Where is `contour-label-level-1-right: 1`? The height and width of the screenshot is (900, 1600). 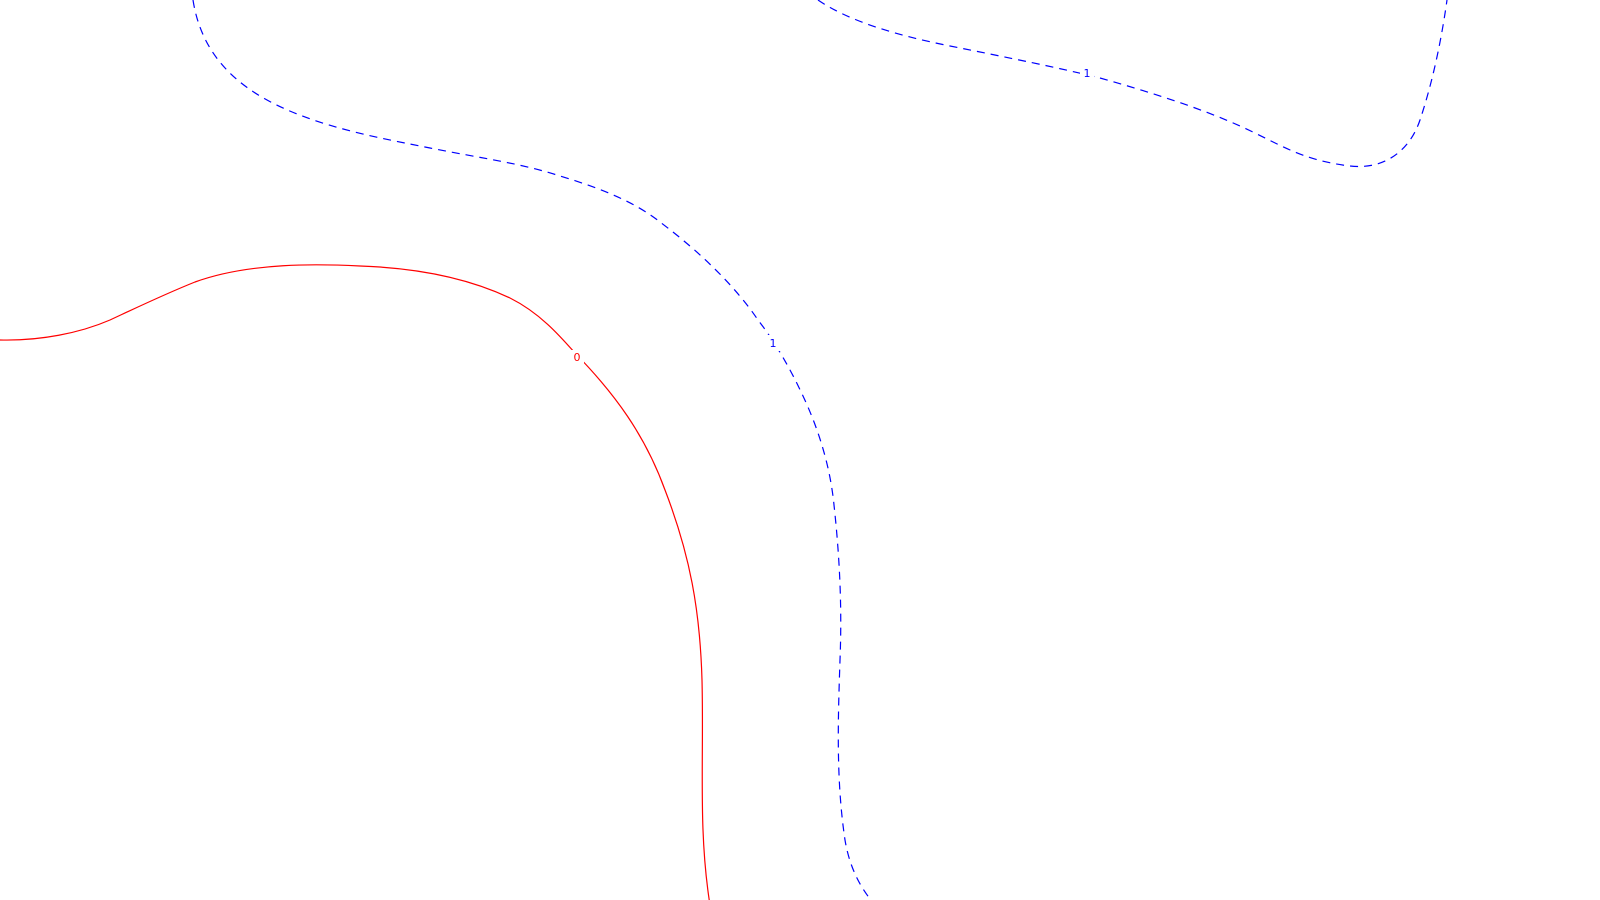 contour-label-level-1-right: 1 is located at coordinates (1087, 73).